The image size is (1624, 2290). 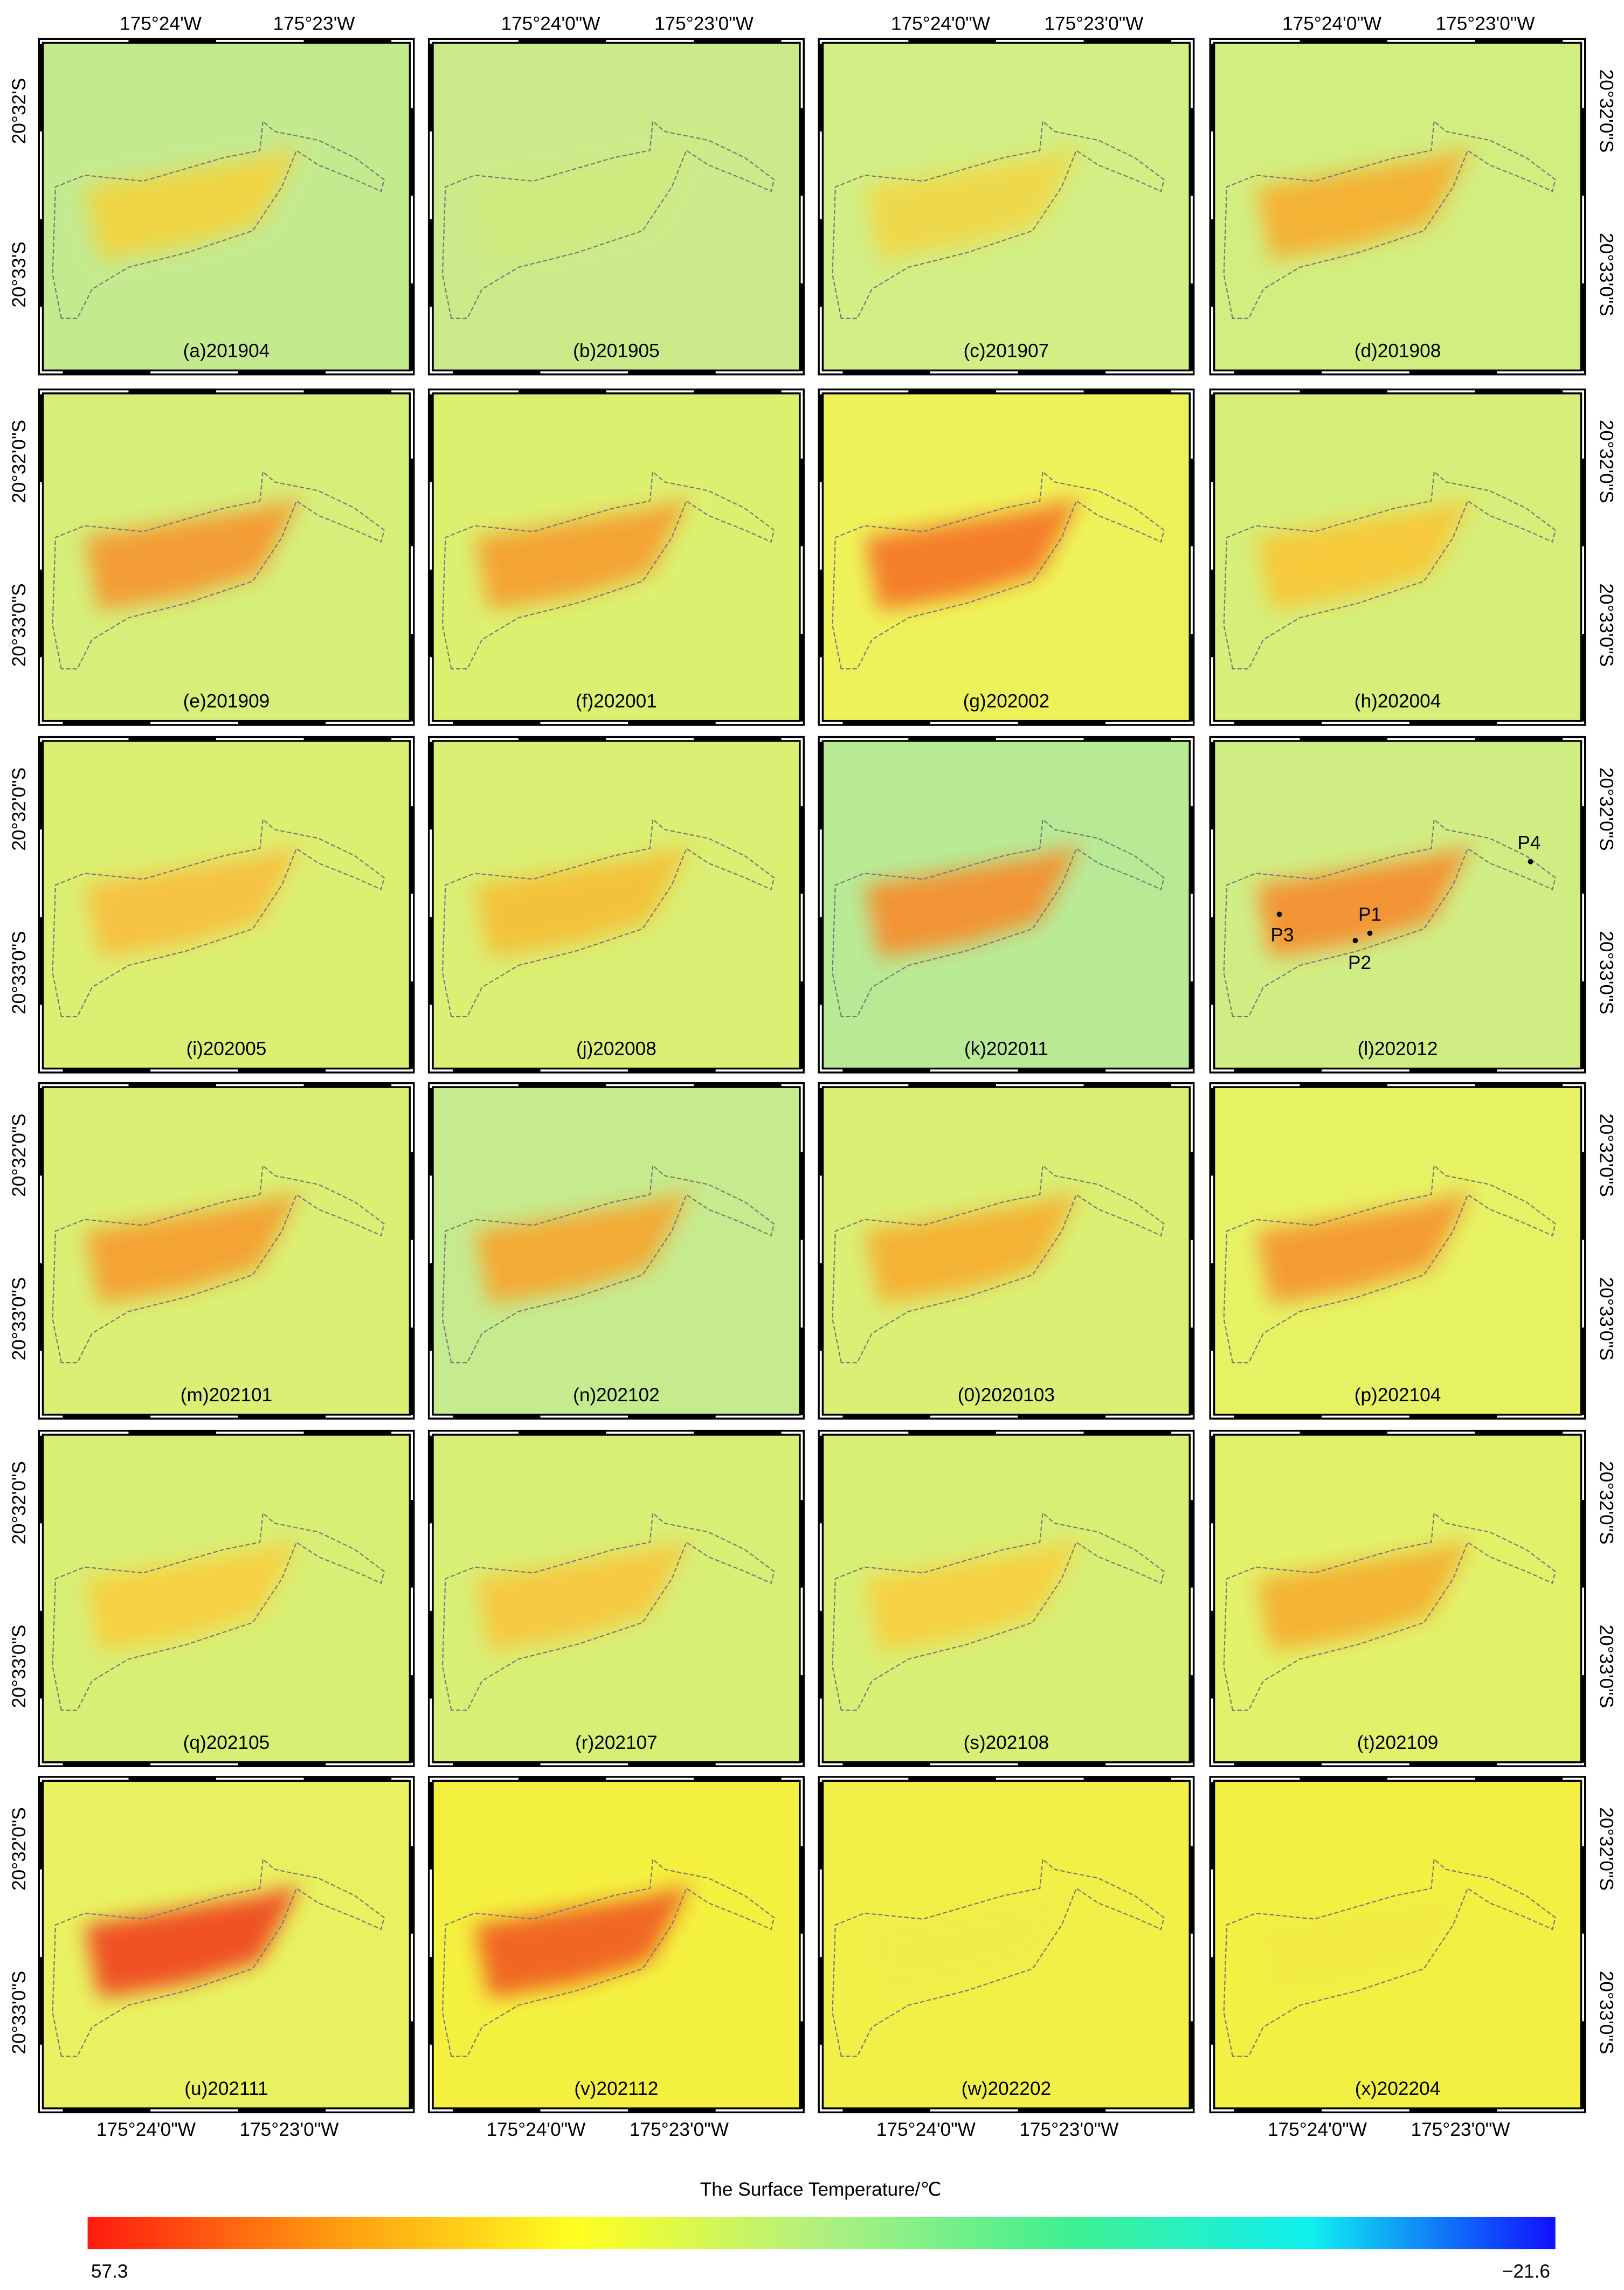 I want to click on panel-label: (a)201904, so click(x=226, y=350).